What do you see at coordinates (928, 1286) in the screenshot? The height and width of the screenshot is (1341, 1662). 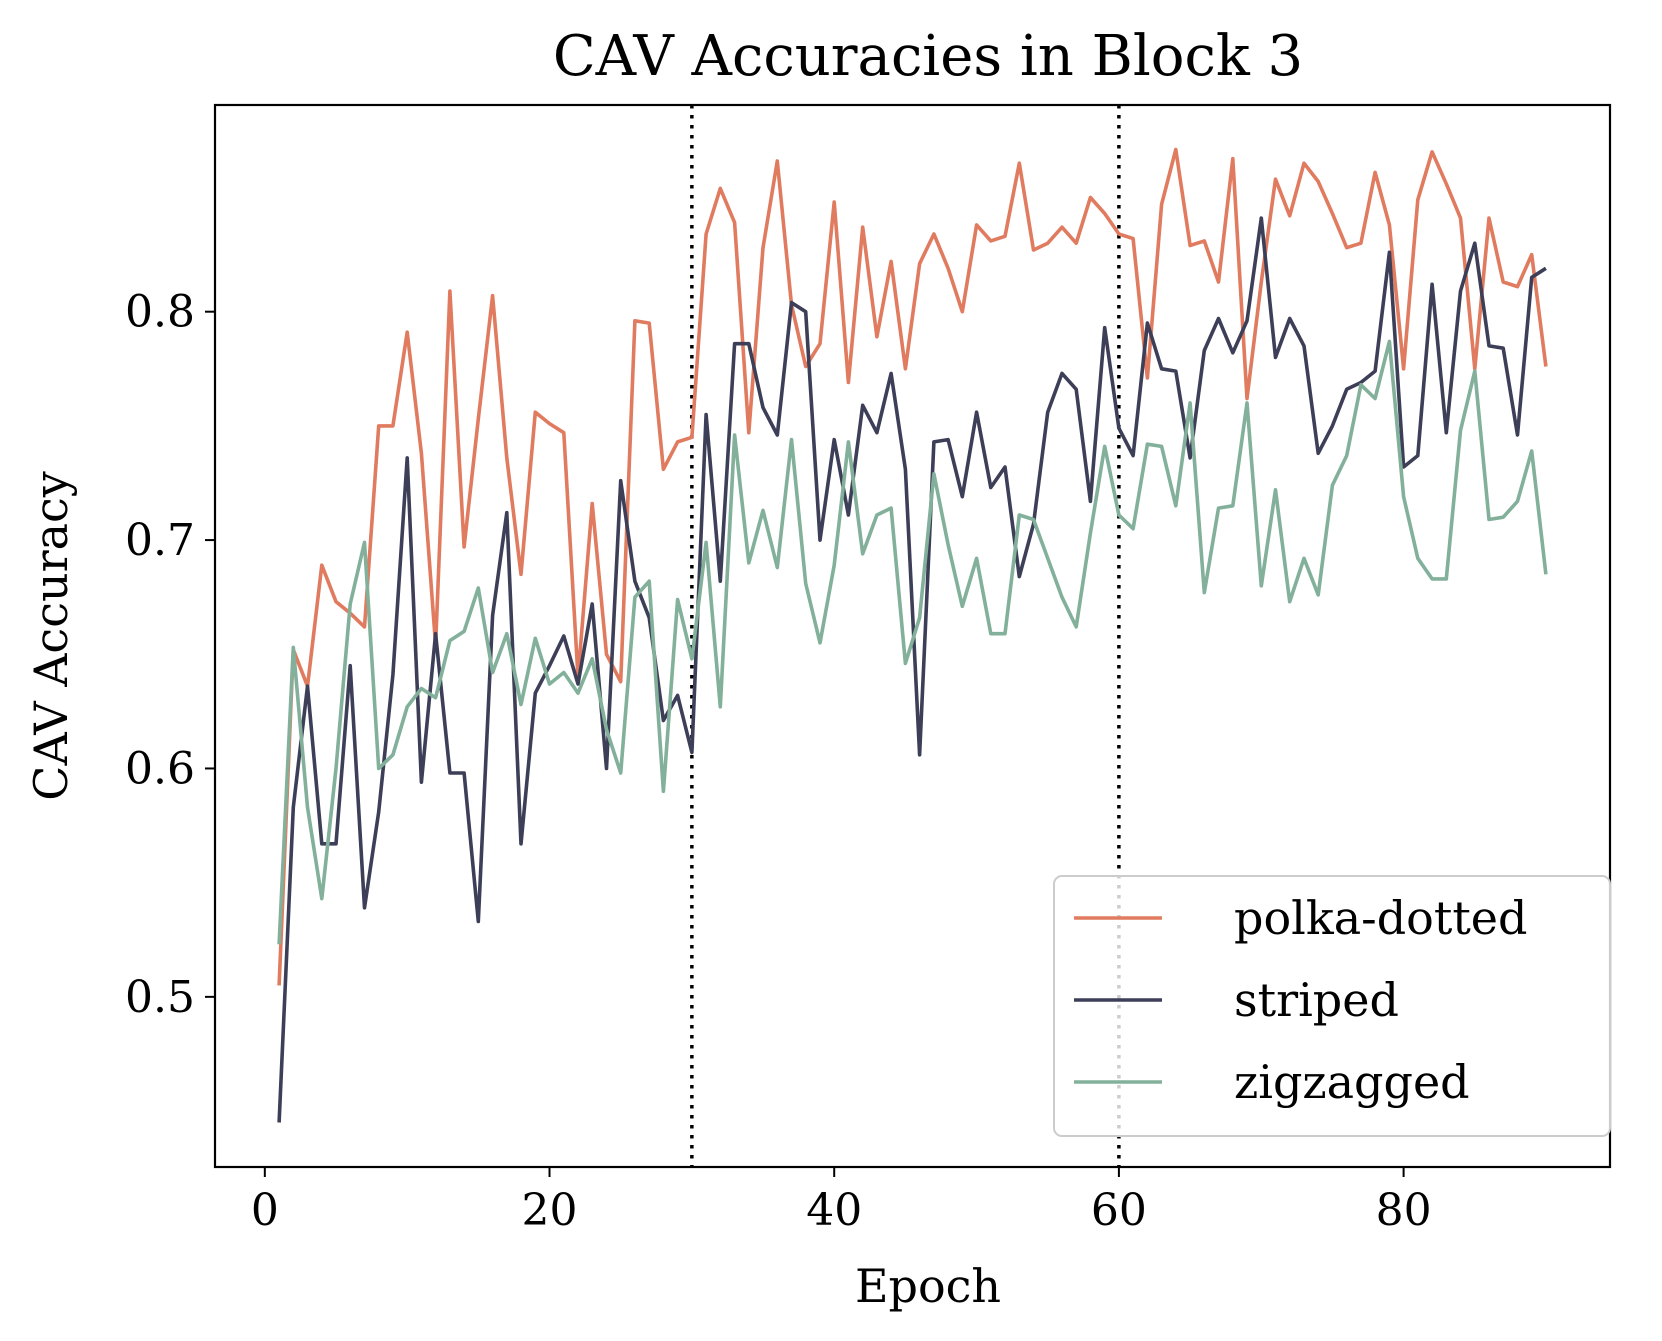 I see `x-axis-label: Epoch` at bounding box center [928, 1286].